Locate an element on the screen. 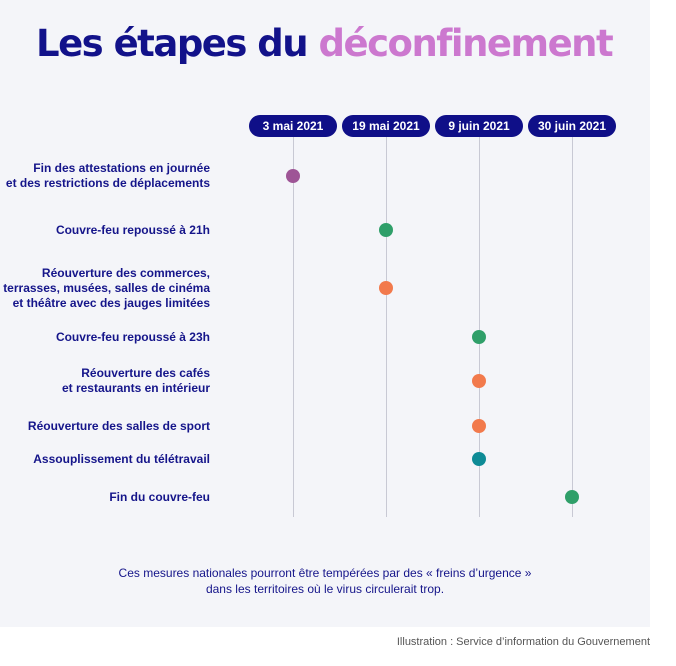  step-label: Fin du couvre-feu is located at coordinates (105, 497).